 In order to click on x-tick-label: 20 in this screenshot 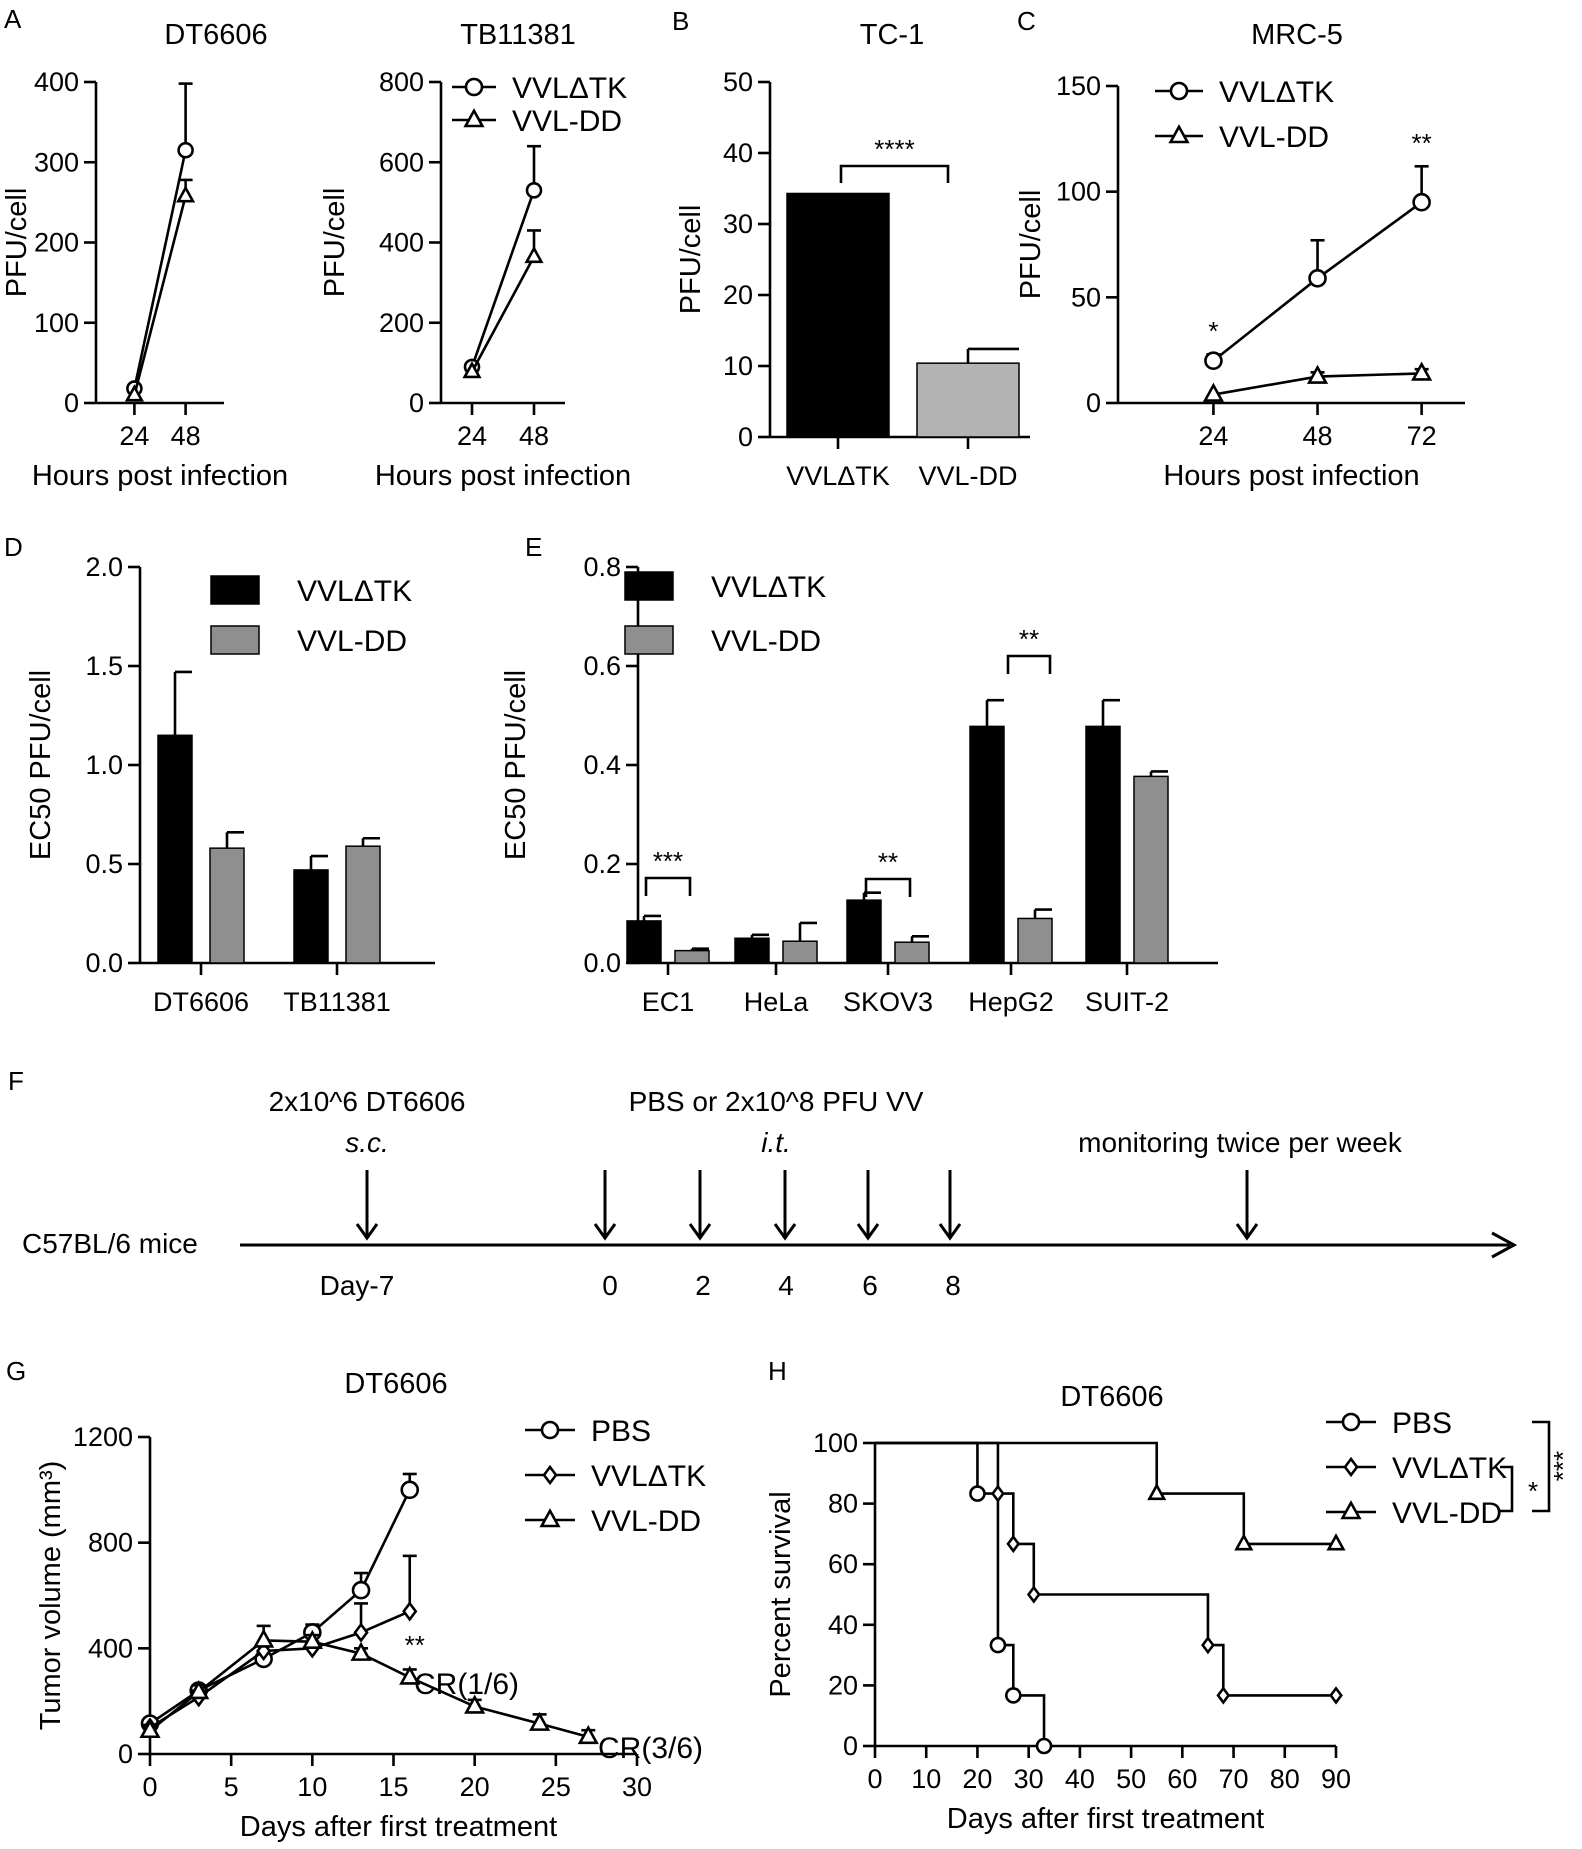, I will do `click(475, 1787)`.